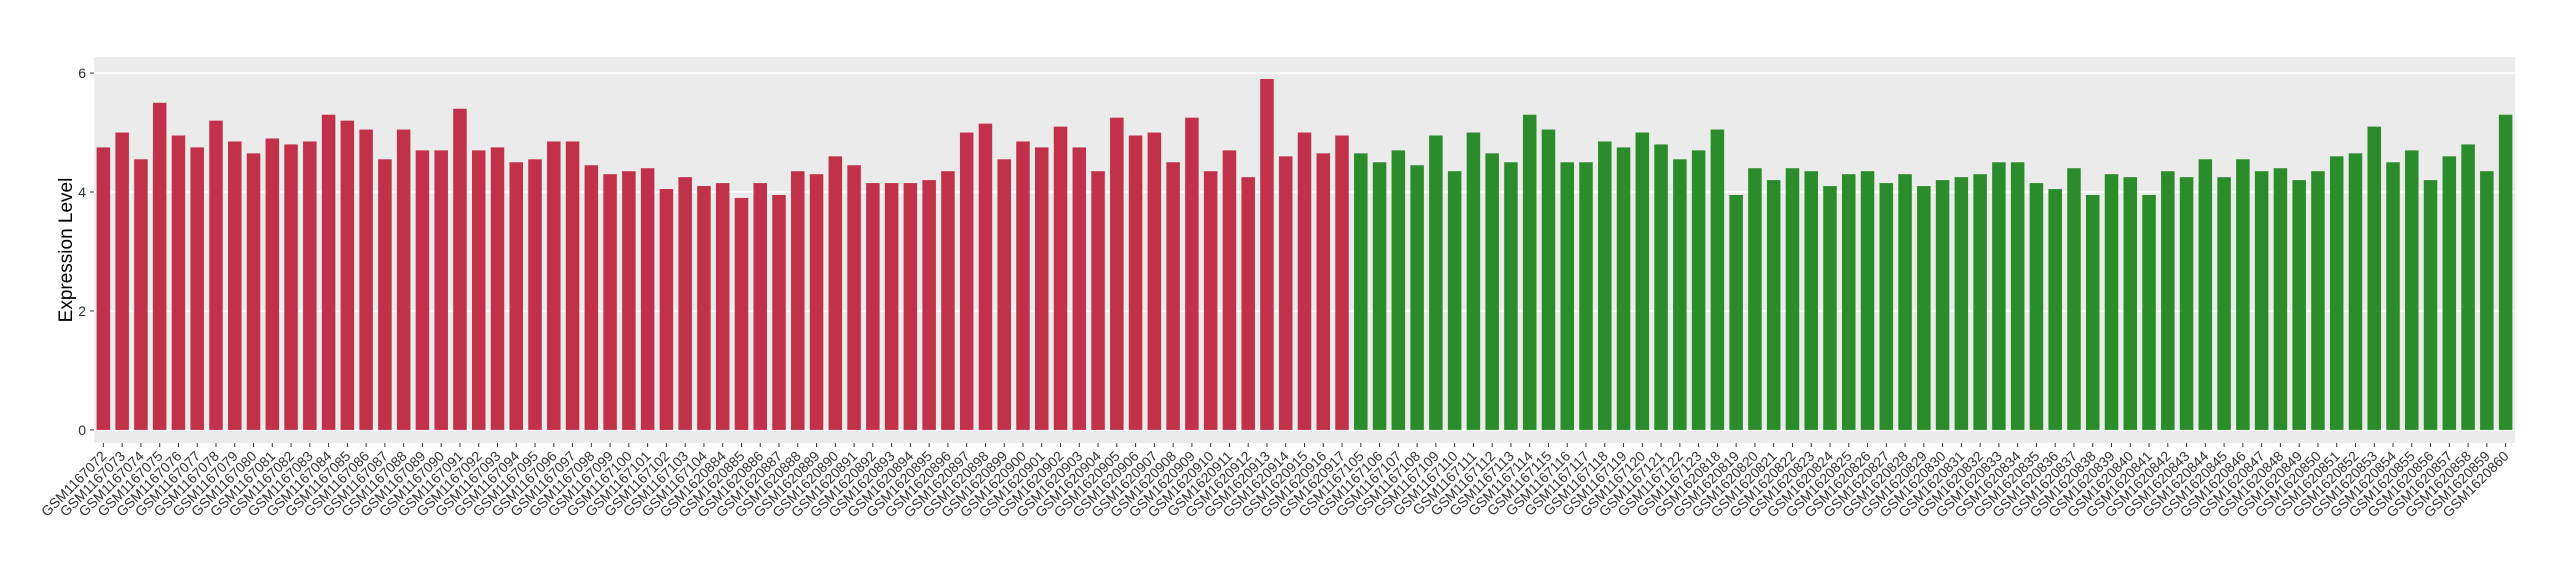 The height and width of the screenshot is (580, 2560). What do you see at coordinates (82, 311) in the screenshot?
I see `y-tick-label: 2` at bounding box center [82, 311].